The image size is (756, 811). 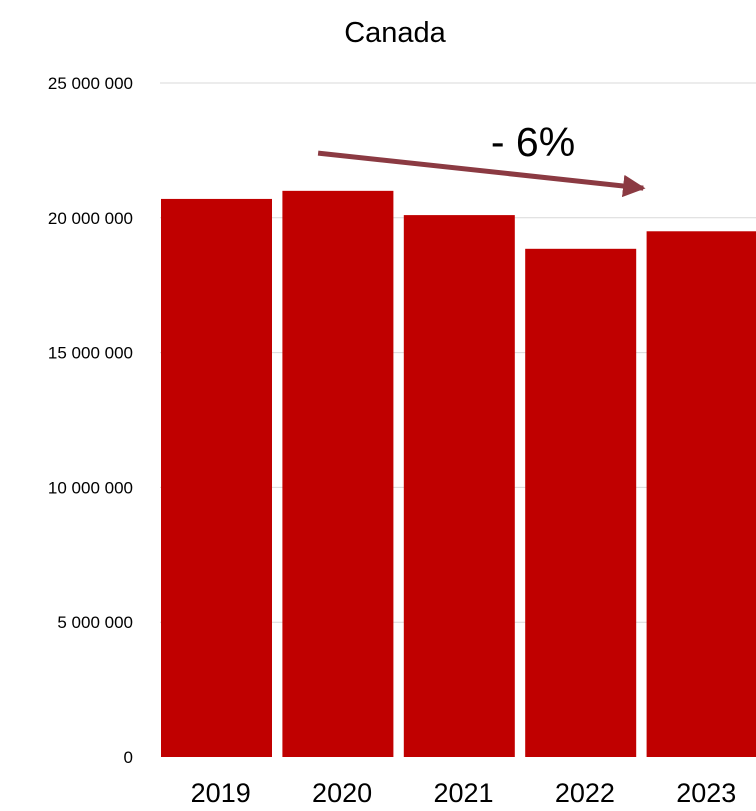 I want to click on bar-2020, so click(x=338, y=474).